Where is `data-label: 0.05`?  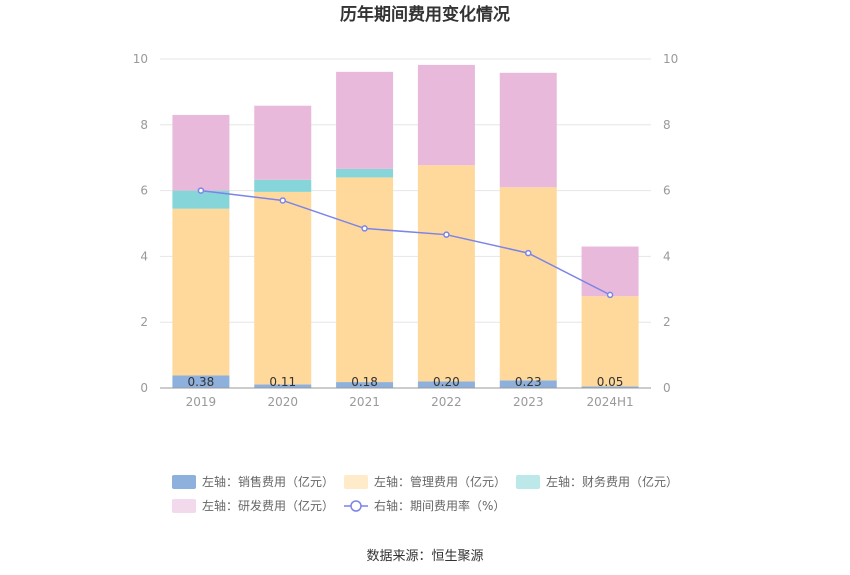 data-label: 0.05 is located at coordinates (610, 382).